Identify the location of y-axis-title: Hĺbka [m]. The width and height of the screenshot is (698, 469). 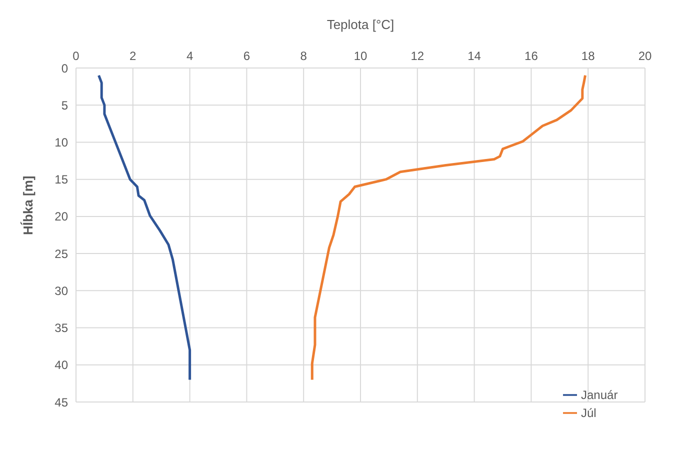
(28, 205).